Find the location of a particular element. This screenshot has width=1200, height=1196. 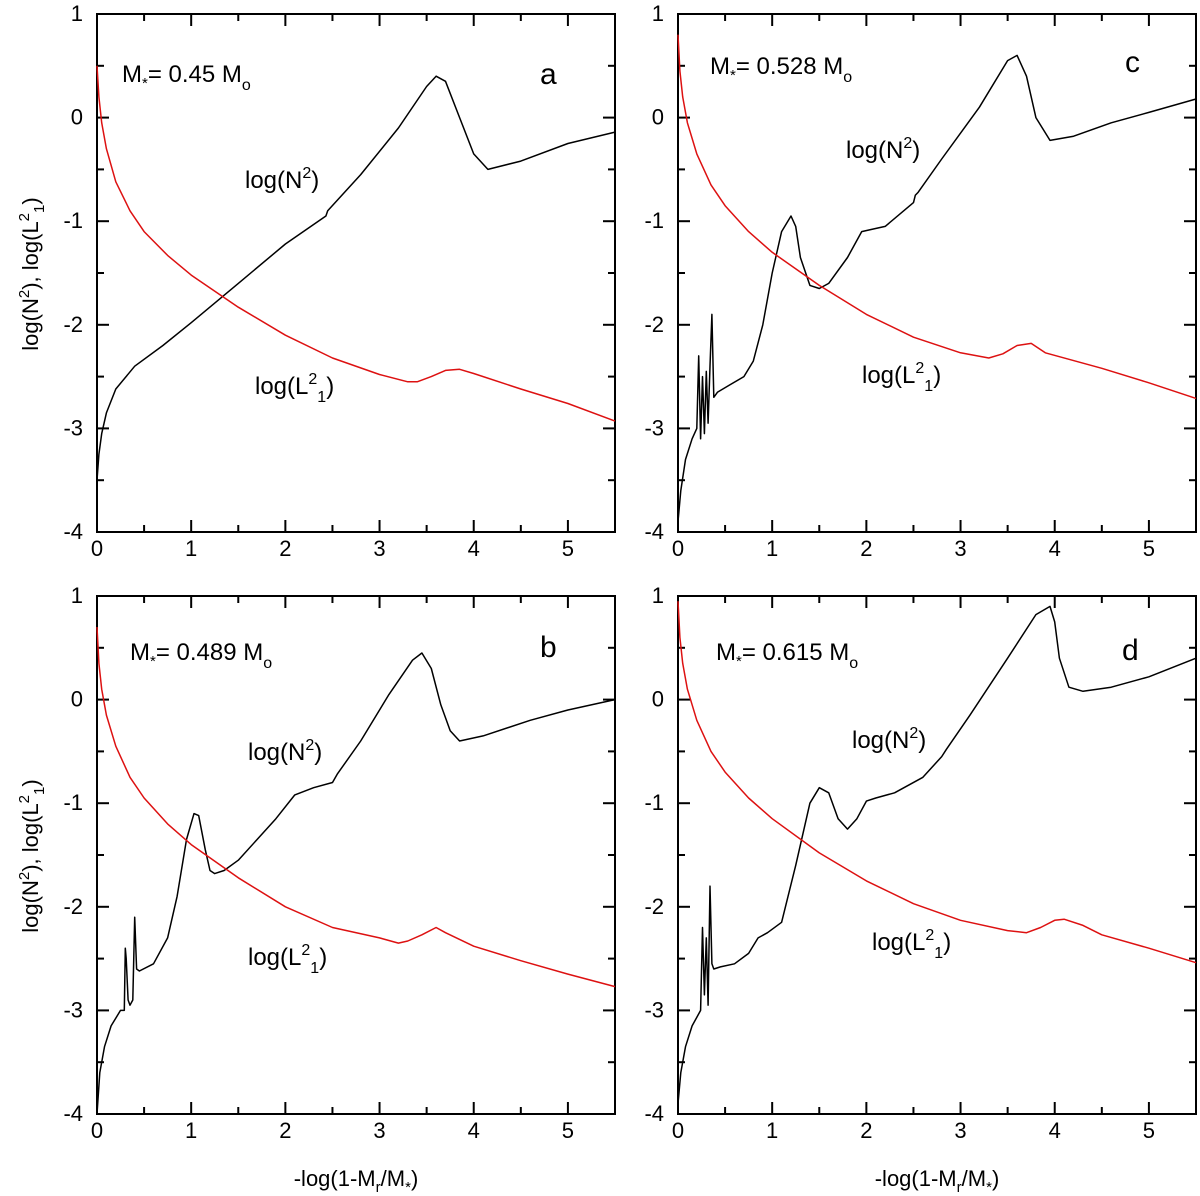

panel-d-l2-label: log(L21) is located at coordinates (911, 944).